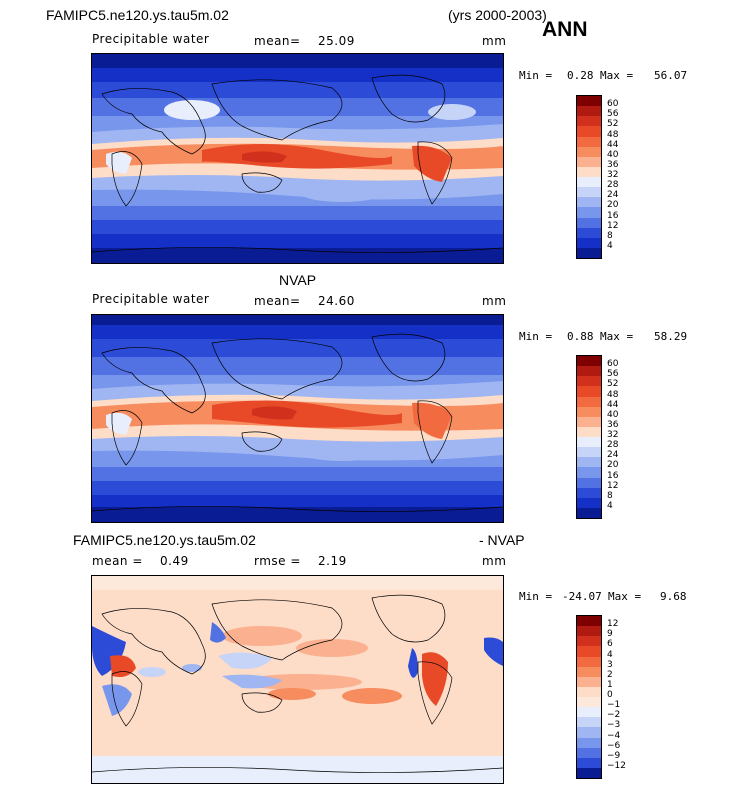 The height and width of the screenshot is (792, 733). I want to click on colorbar-tick-label: 36, so click(613, 164).